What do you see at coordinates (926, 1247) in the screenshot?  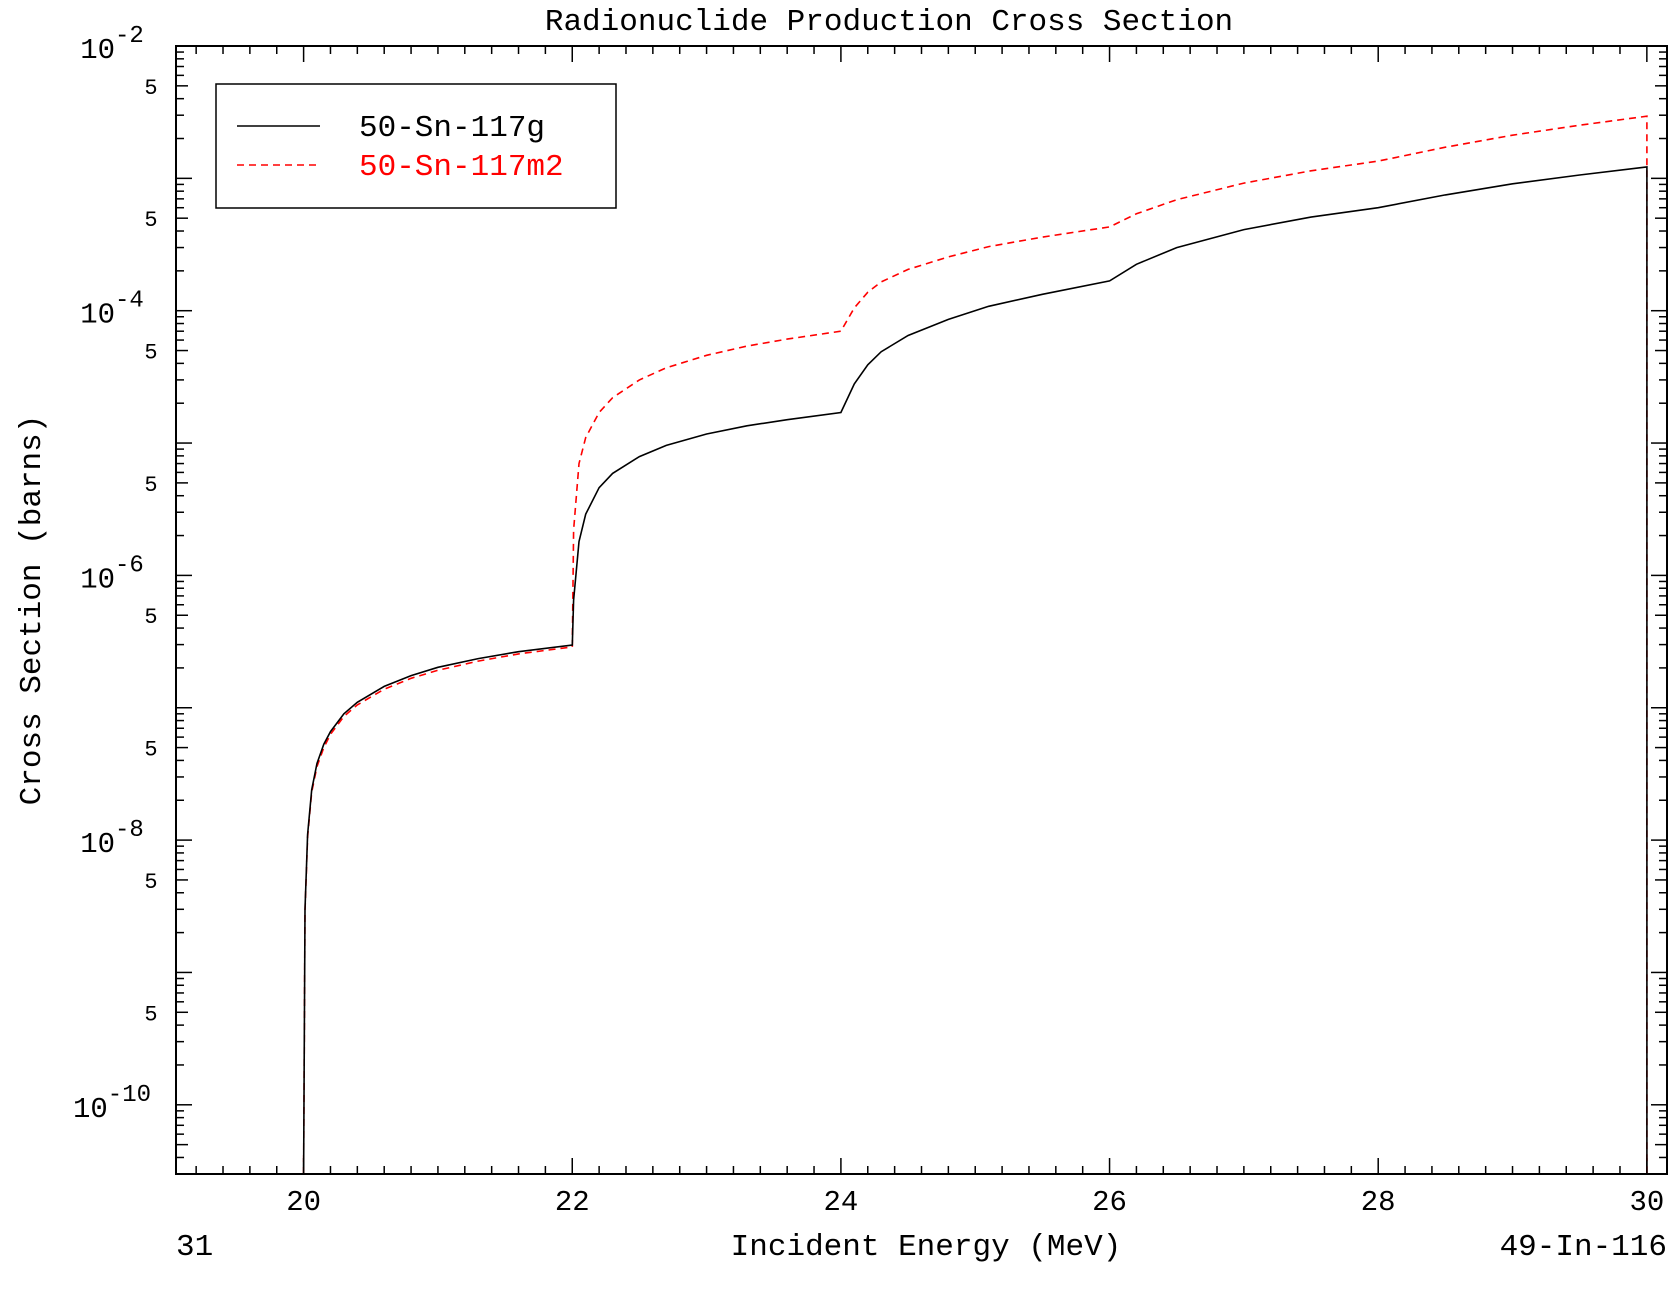 I see `x-axis-label: Incident Energy (MeV)` at bounding box center [926, 1247].